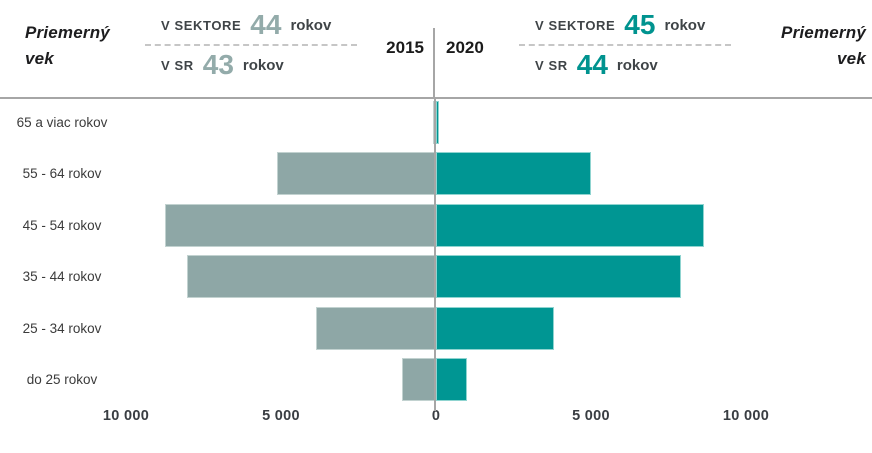 This screenshot has height=453, width=872. What do you see at coordinates (465, 47) in the screenshot?
I see `year-label-2020: 2020` at bounding box center [465, 47].